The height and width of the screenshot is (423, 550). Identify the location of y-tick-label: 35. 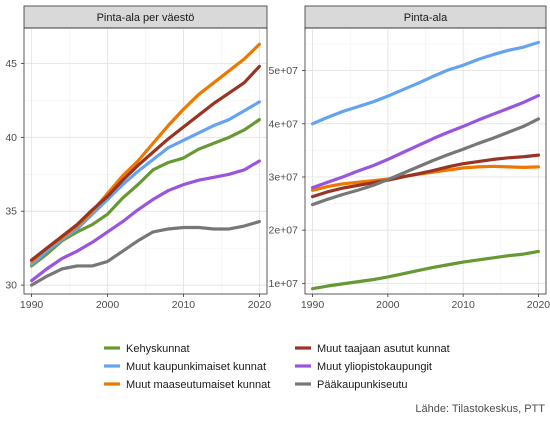
(11, 212).